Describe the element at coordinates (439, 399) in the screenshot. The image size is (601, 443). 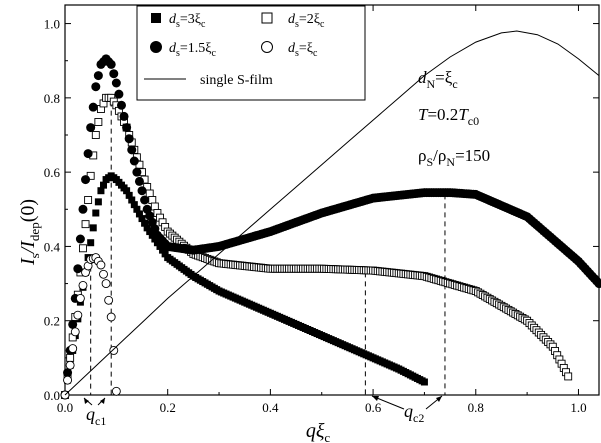
I see `qc2-arrowhead-right` at that location.